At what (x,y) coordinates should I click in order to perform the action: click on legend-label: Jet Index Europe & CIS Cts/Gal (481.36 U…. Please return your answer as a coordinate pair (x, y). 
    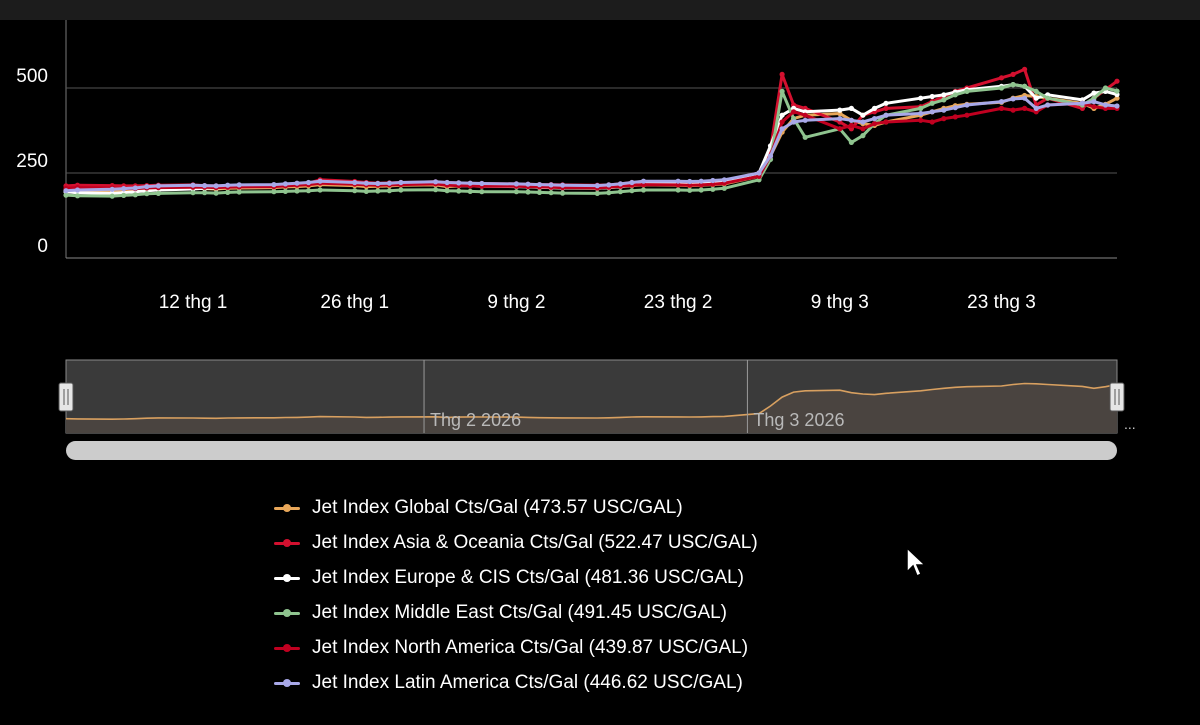
    Looking at the image, I should click on (528, 577).